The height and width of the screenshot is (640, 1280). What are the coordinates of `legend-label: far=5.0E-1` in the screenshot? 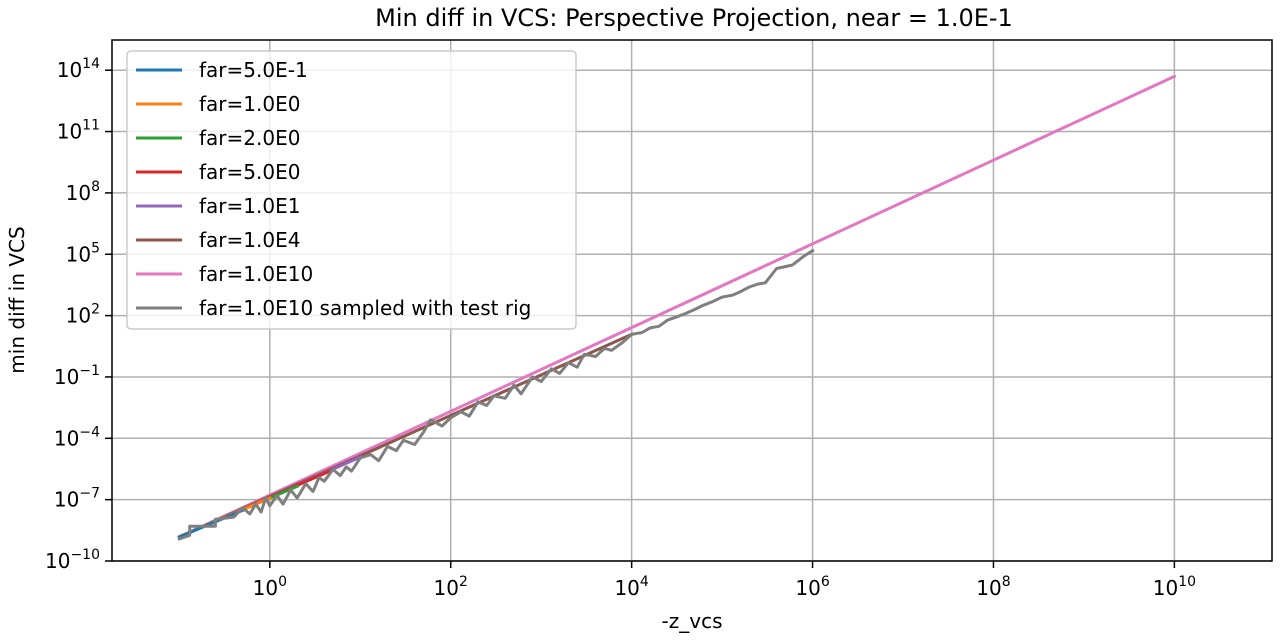 It's located at (253, 70).